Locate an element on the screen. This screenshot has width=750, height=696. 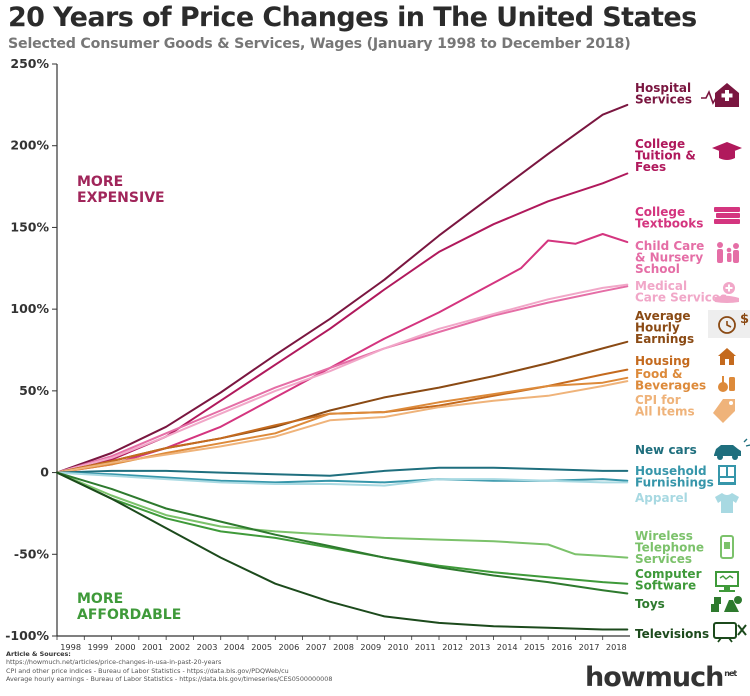
series-label: Televisions is located at coordinates (691, 632).